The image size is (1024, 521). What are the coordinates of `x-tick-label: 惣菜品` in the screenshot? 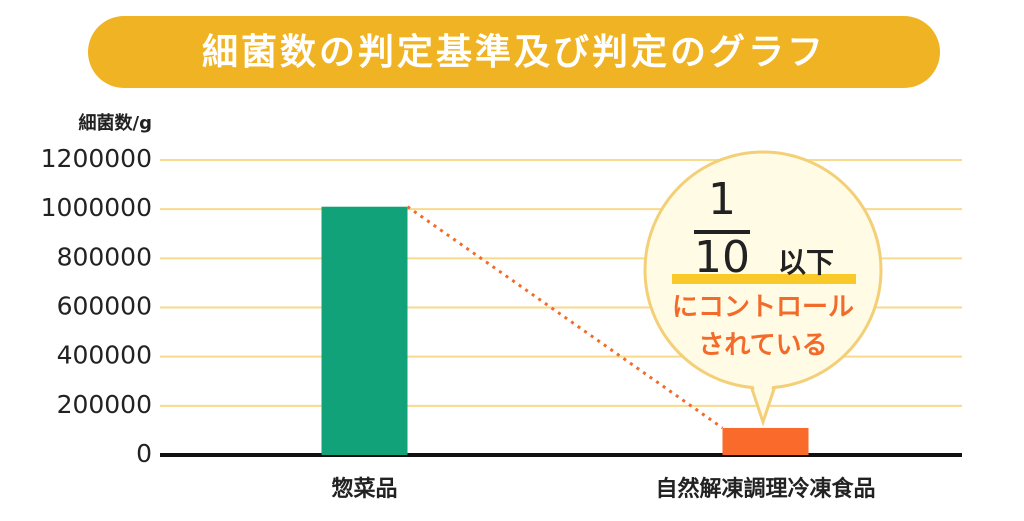 It's located at (364, 489).